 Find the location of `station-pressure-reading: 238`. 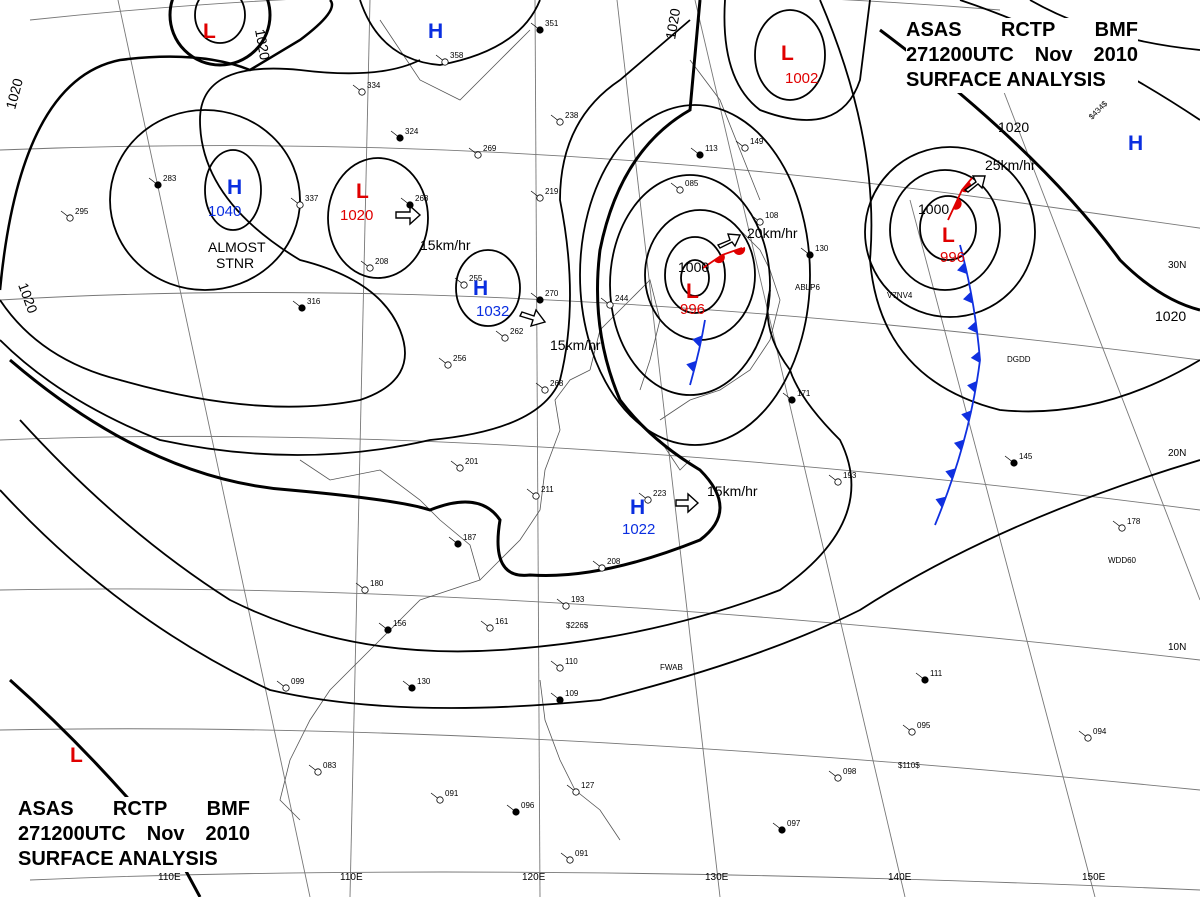

station-pressure-reading: 238 is located at coordinates (572, 115).